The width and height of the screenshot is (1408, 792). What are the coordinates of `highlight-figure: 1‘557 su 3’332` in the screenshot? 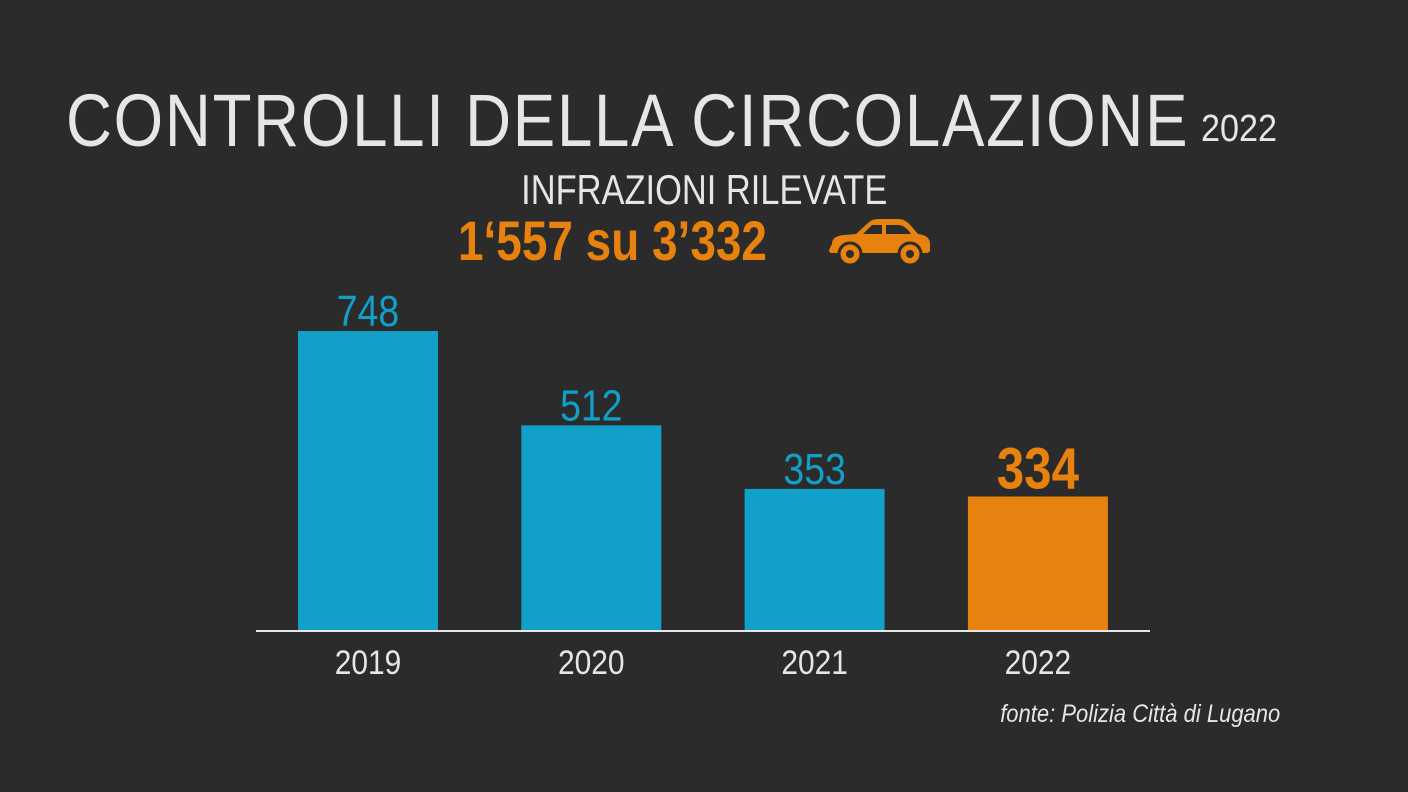 It's located at (612, 240).